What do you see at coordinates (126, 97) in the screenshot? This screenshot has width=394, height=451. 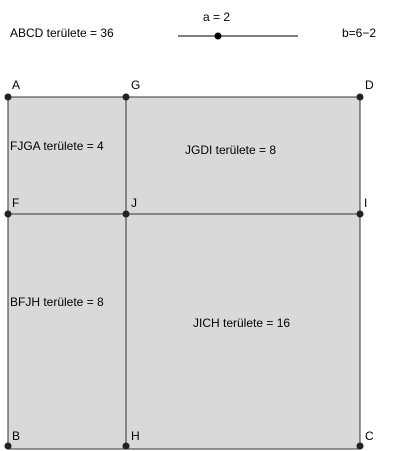 I see `point-g` at bounding box center [126, 97].